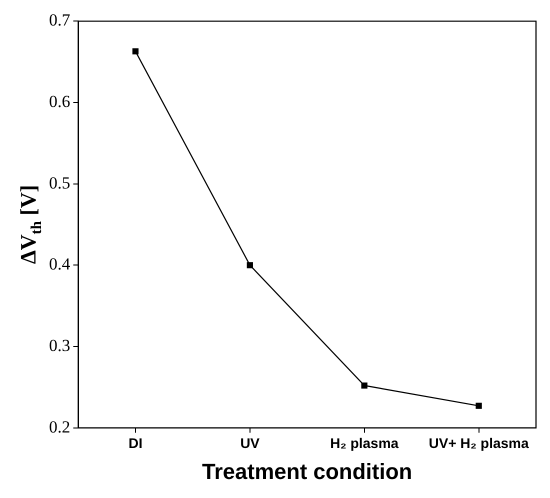 This screenshot has height=498, width=550. What do you see at coordinates (250, 443) in the screenshot?
I see `x-tick-label: UV` at bounding box center [250, 443].